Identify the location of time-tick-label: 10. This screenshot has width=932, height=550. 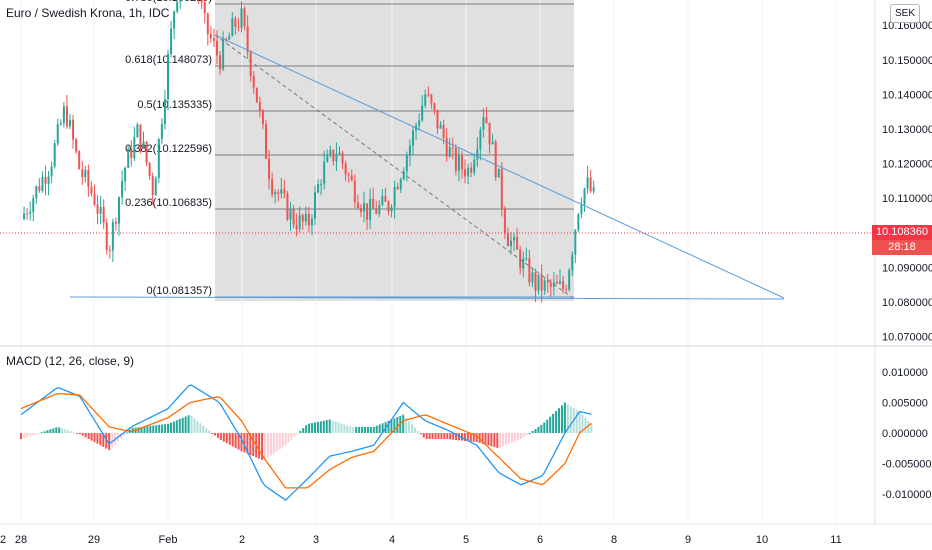
(762, 540).